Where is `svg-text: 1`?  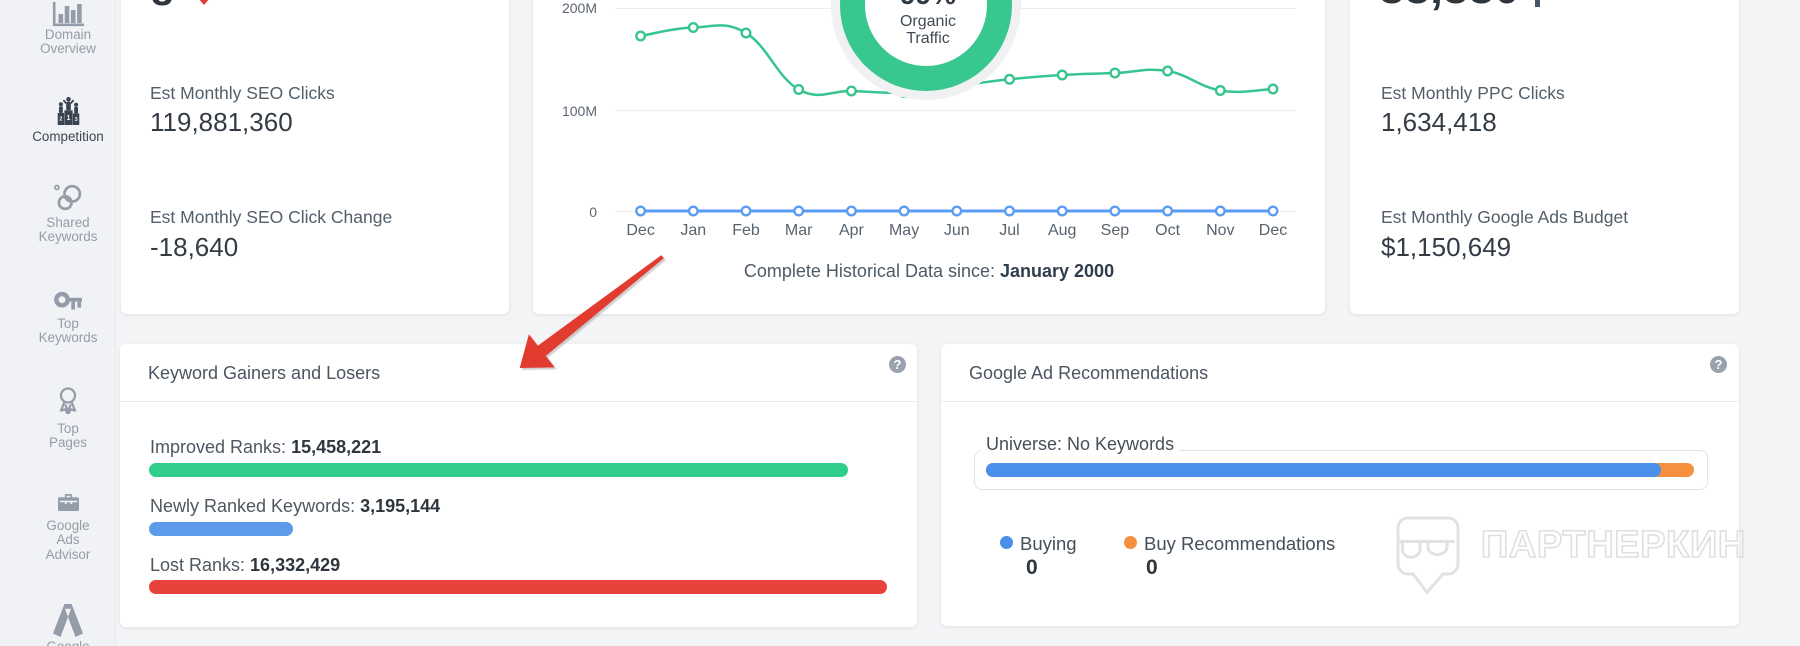
svg-text: 1 is located at coordinates (68, 118).